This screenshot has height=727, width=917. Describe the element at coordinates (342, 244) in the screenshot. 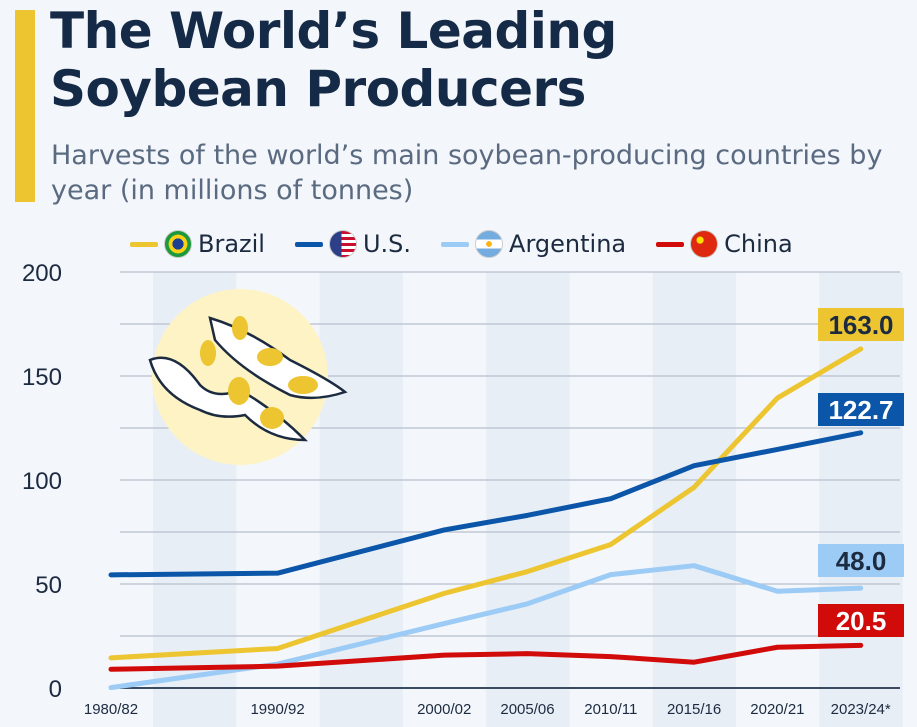

I see `us-flag-icon` at that location.